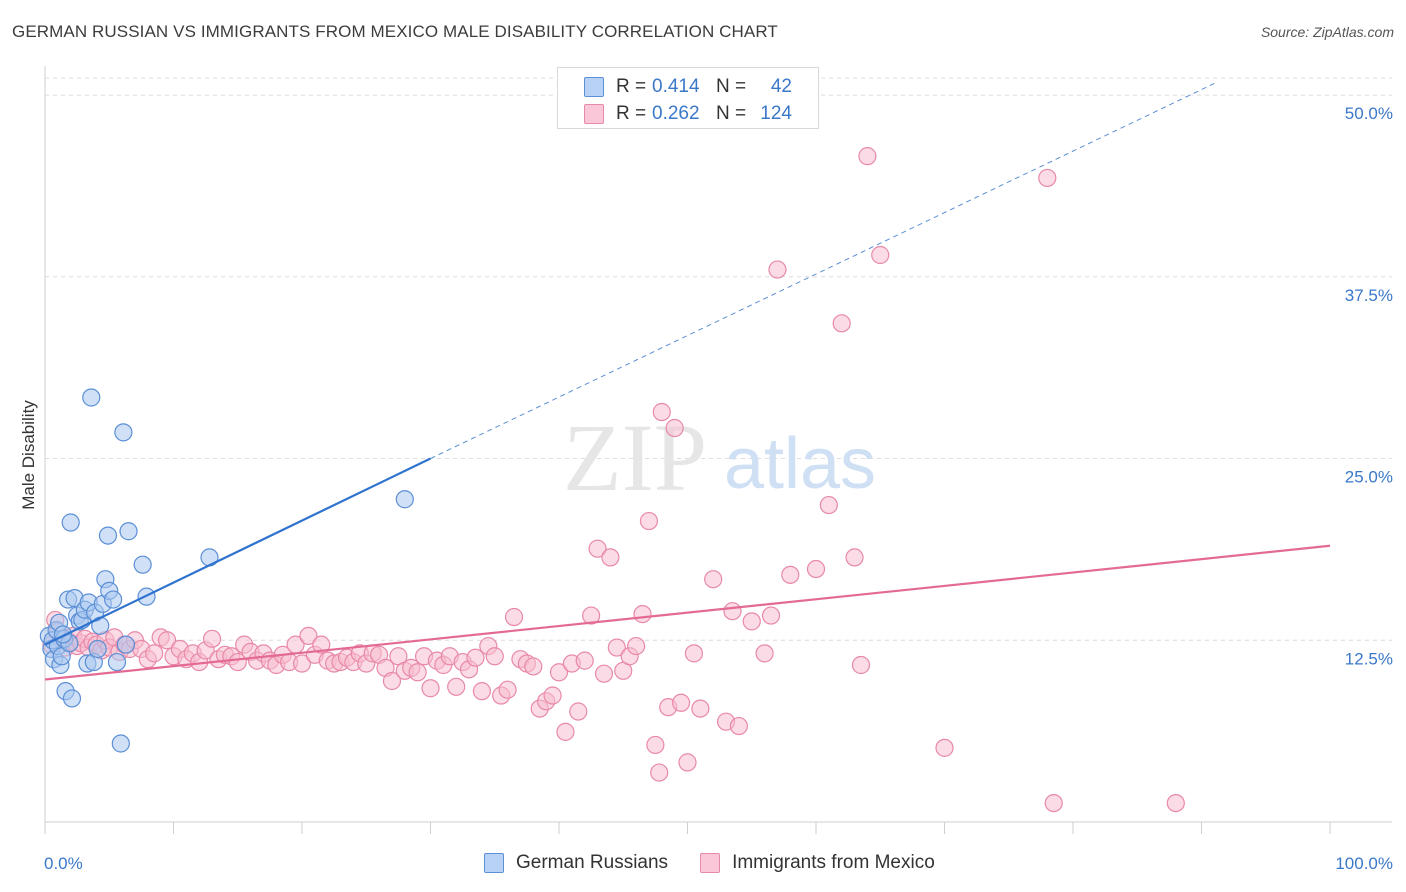 This screenshot has height=892, width=1406. Describe the element at coordinates (63, 863) in the screenshot. I see `x-tick-label: 0.0%` at that location.